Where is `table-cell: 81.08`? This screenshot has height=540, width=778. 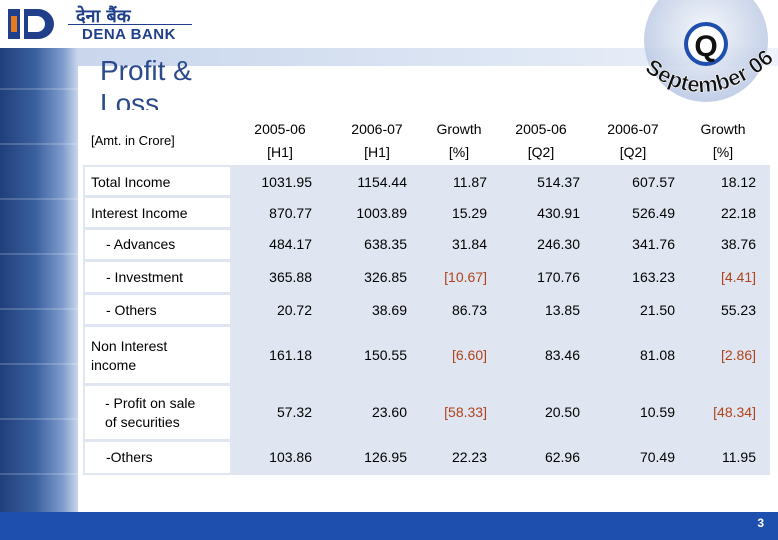
table-cell: 81.08 is located at coordinates (657, 355).